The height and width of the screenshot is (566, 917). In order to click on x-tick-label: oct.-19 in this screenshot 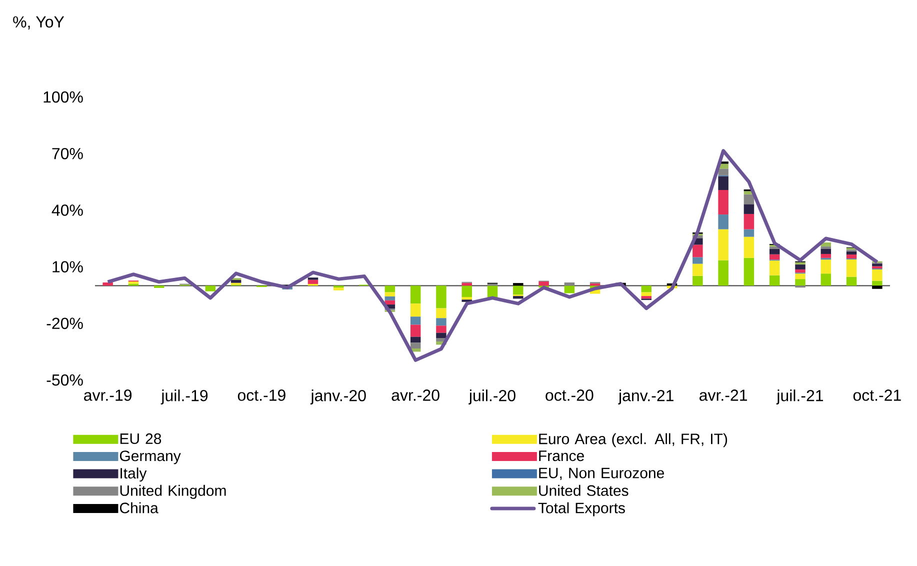, I will do `click(262, 395)`.